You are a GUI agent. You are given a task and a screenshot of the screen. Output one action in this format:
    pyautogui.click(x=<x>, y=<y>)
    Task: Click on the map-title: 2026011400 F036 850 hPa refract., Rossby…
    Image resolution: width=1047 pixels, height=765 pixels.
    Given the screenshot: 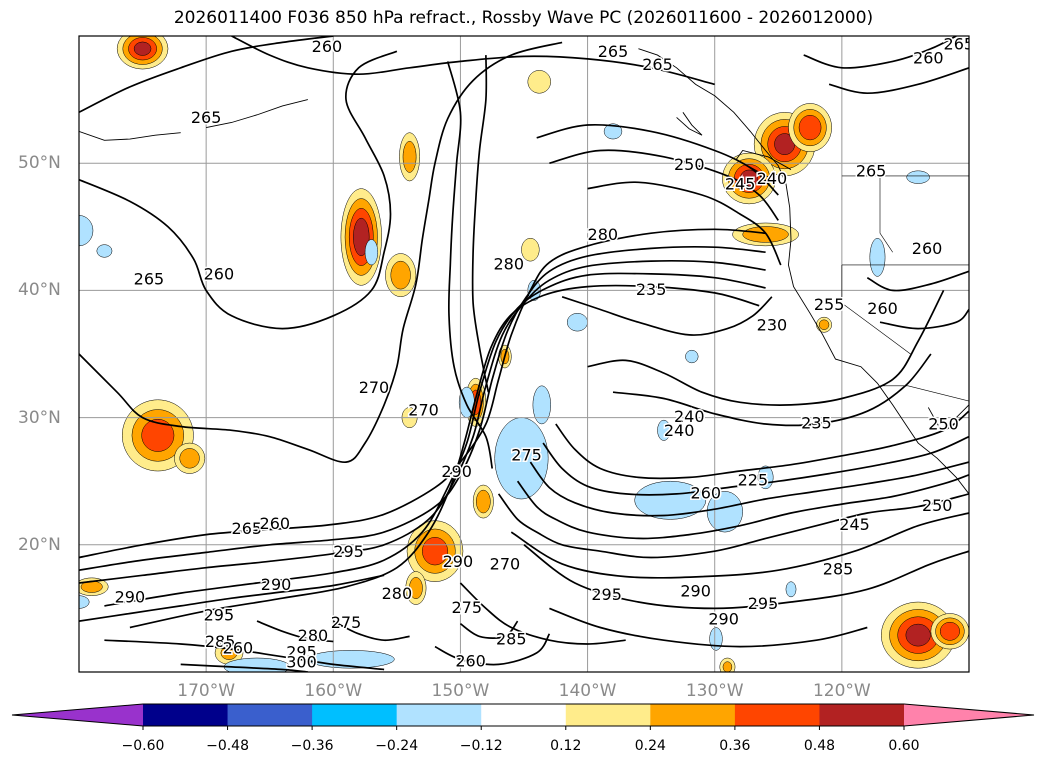 What is the action you would take?
    pyautogui.click(x=523, y=18)
    